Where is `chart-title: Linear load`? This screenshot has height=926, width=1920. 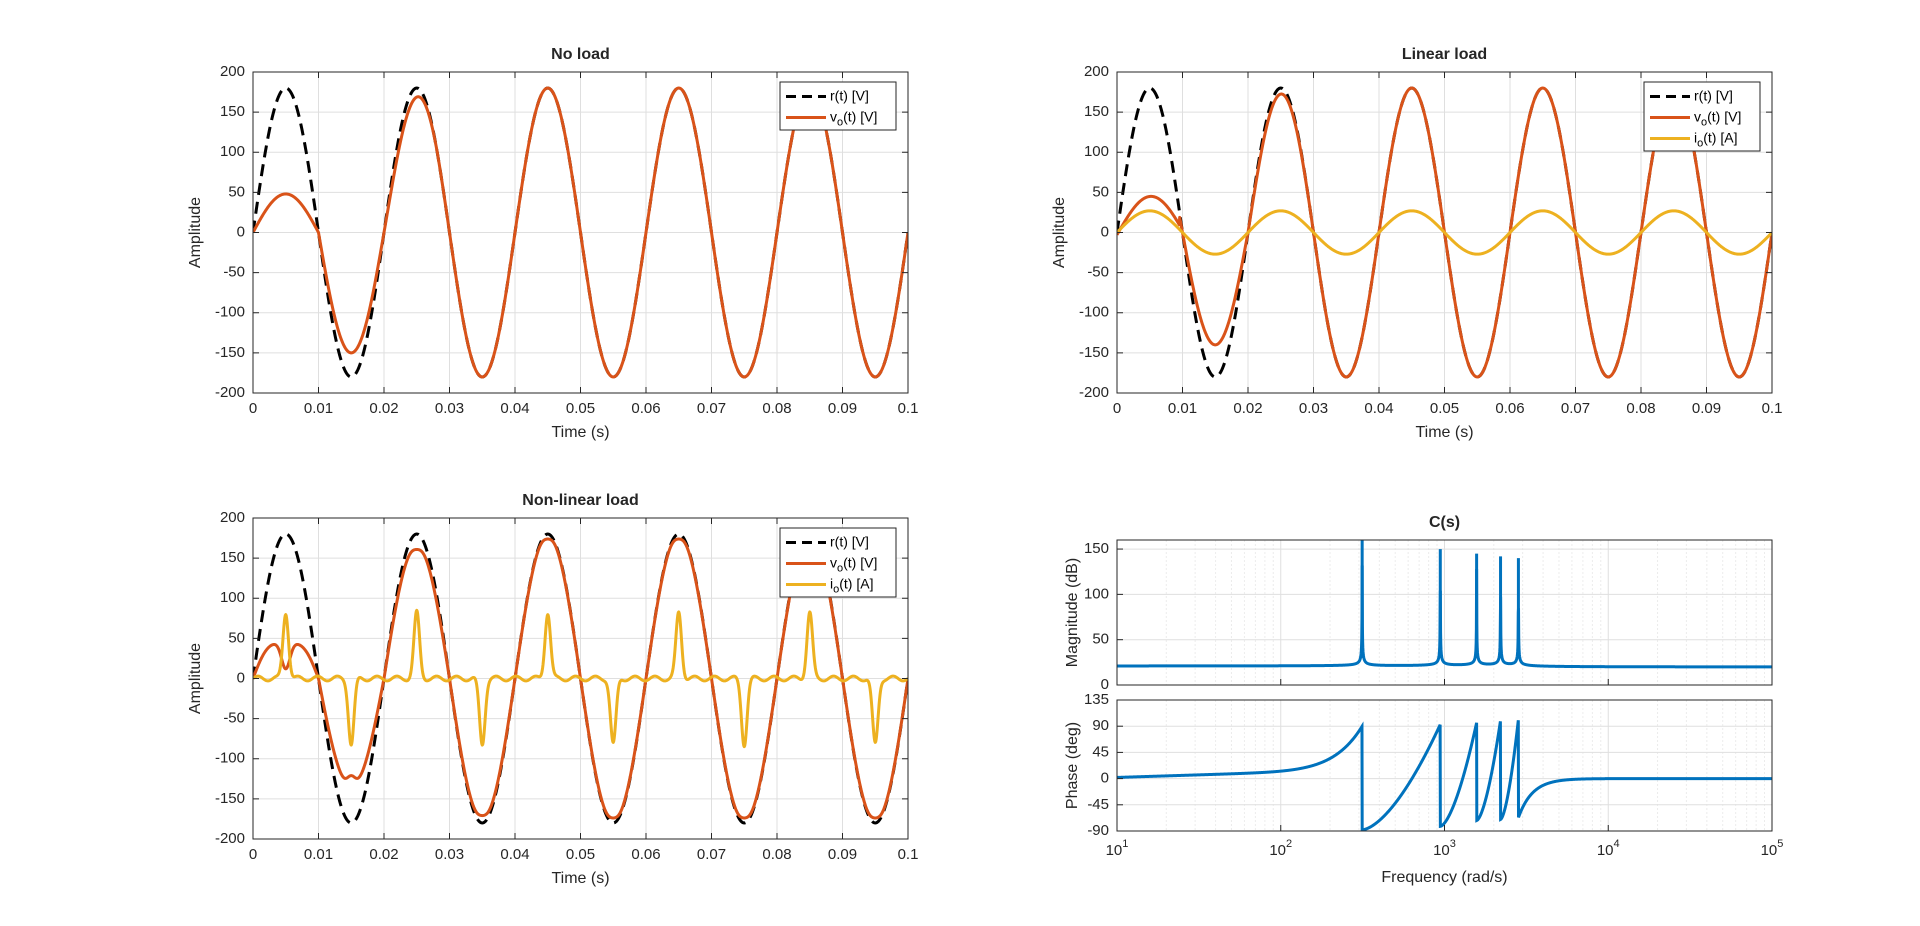 chart-title: Linear load is located at coordinates (1444, 54).